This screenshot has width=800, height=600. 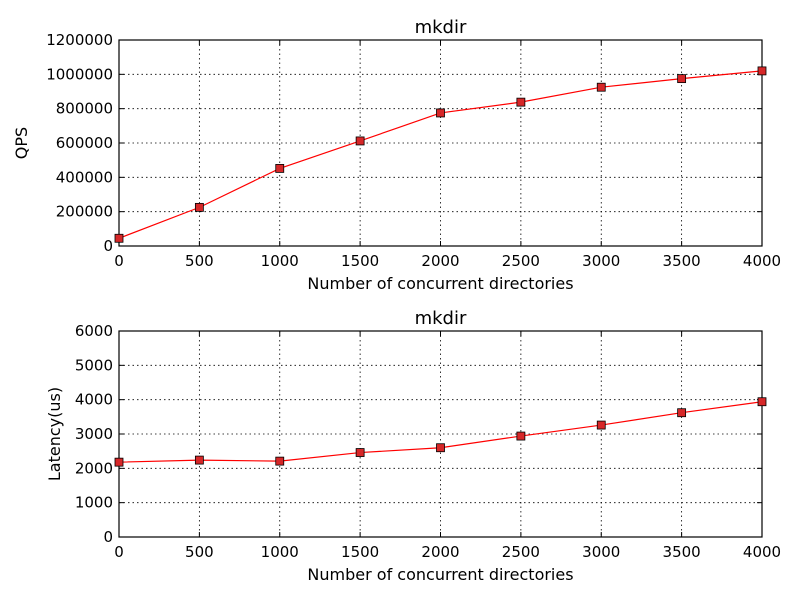 I want to click on y-tick-label: 2000, so click(x=94, y=468).